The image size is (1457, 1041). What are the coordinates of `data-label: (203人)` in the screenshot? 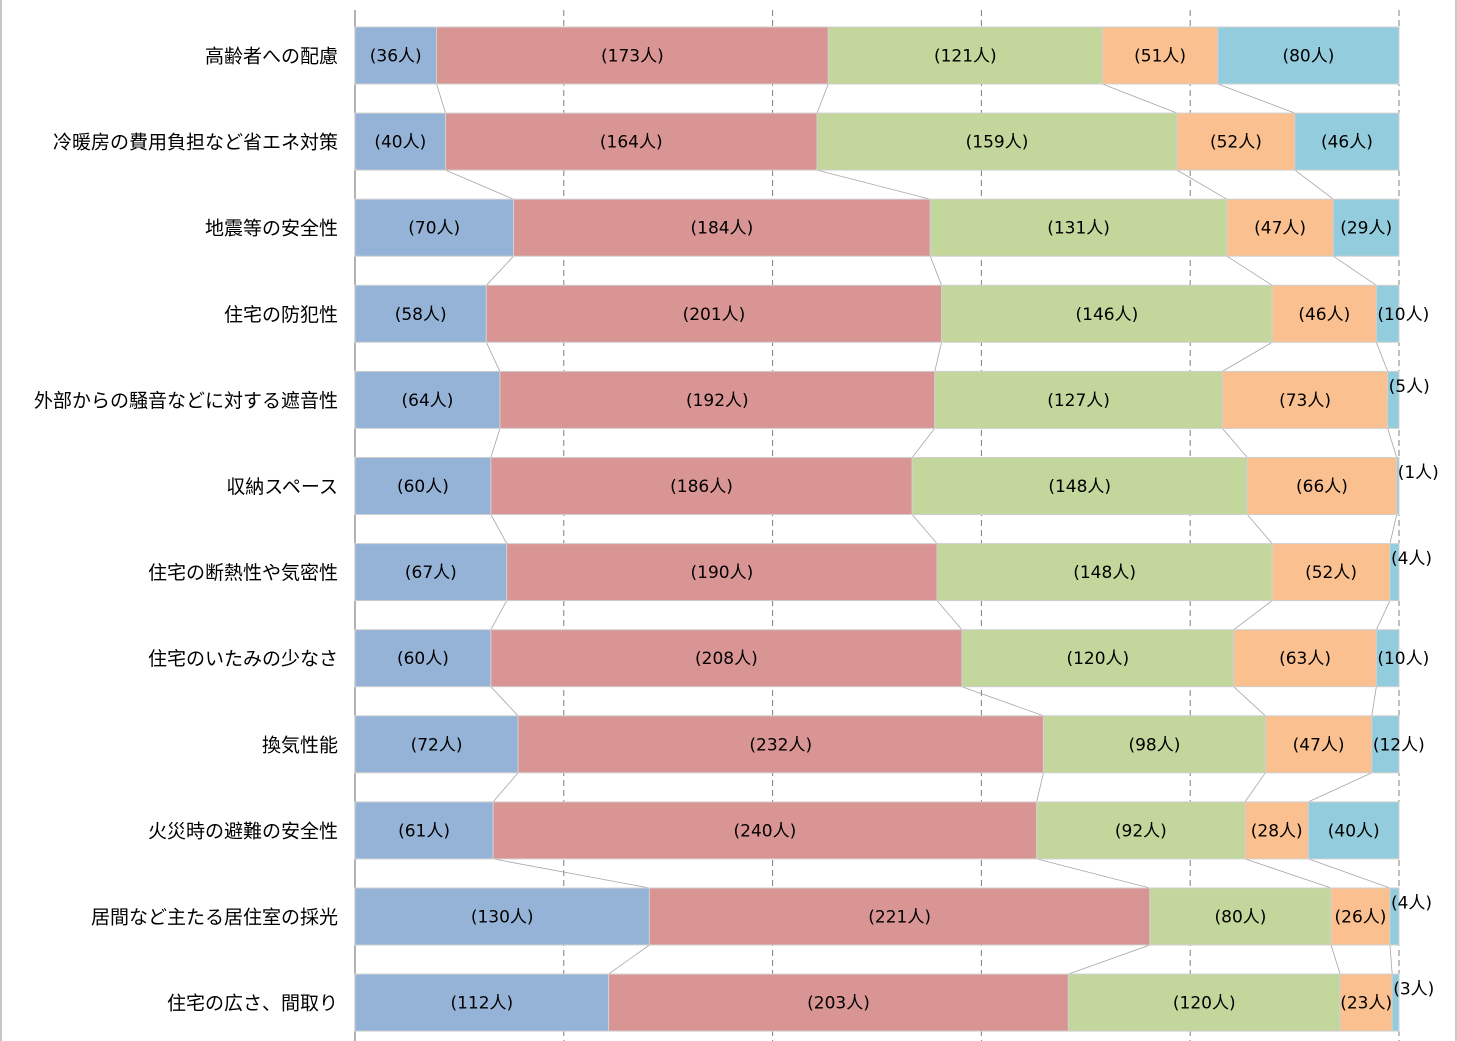 It's located at (838, 1004).